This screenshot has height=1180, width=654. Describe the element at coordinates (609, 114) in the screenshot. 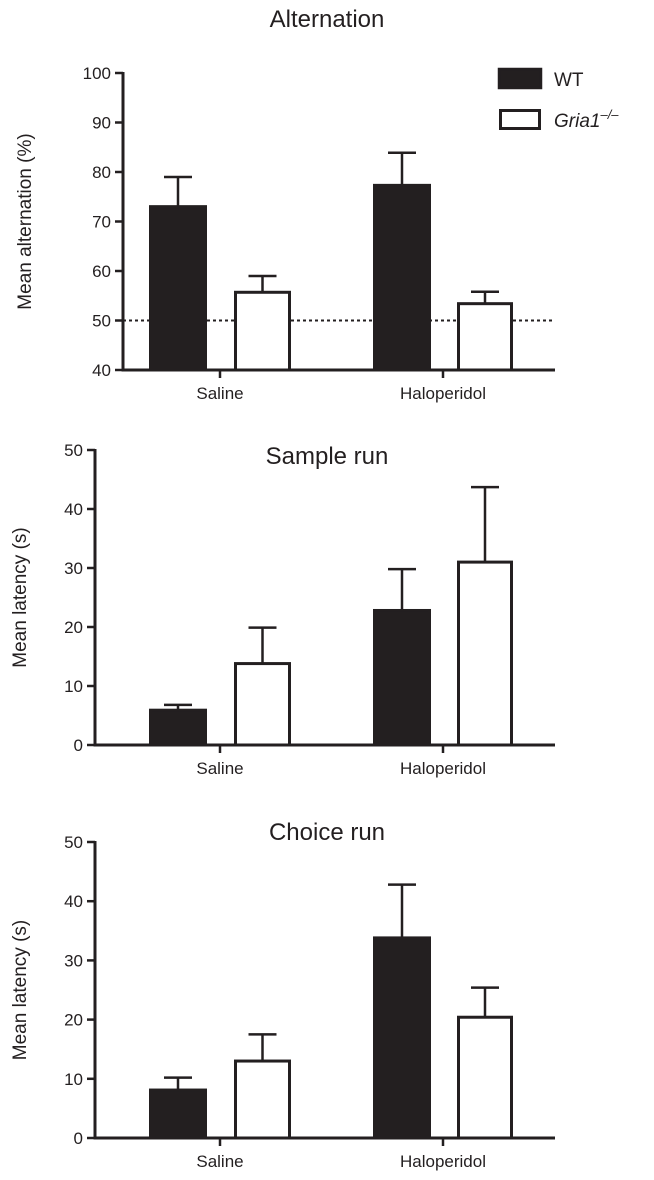

I see `legend-label-gria1-sup: –/–` at that location.